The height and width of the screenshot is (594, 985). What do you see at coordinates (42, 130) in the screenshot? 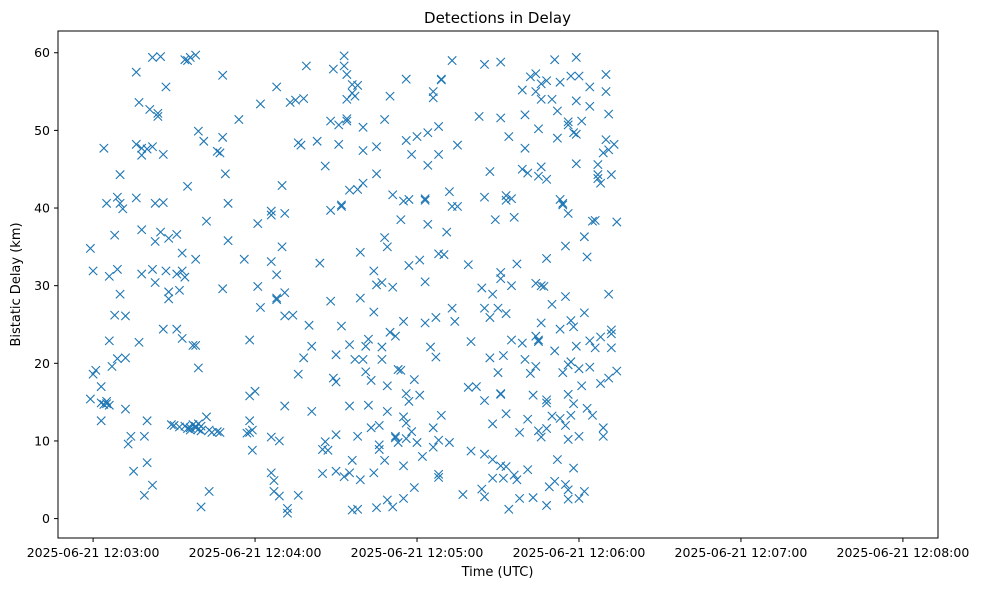
I see `y-tick-label: 50` at bounding box center [42, 130].